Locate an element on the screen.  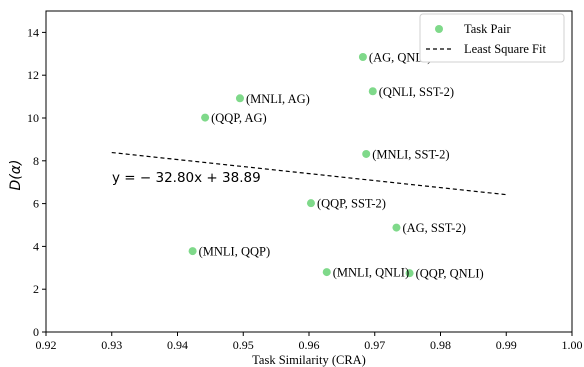
fit-line is located at coordinates (309, 173).